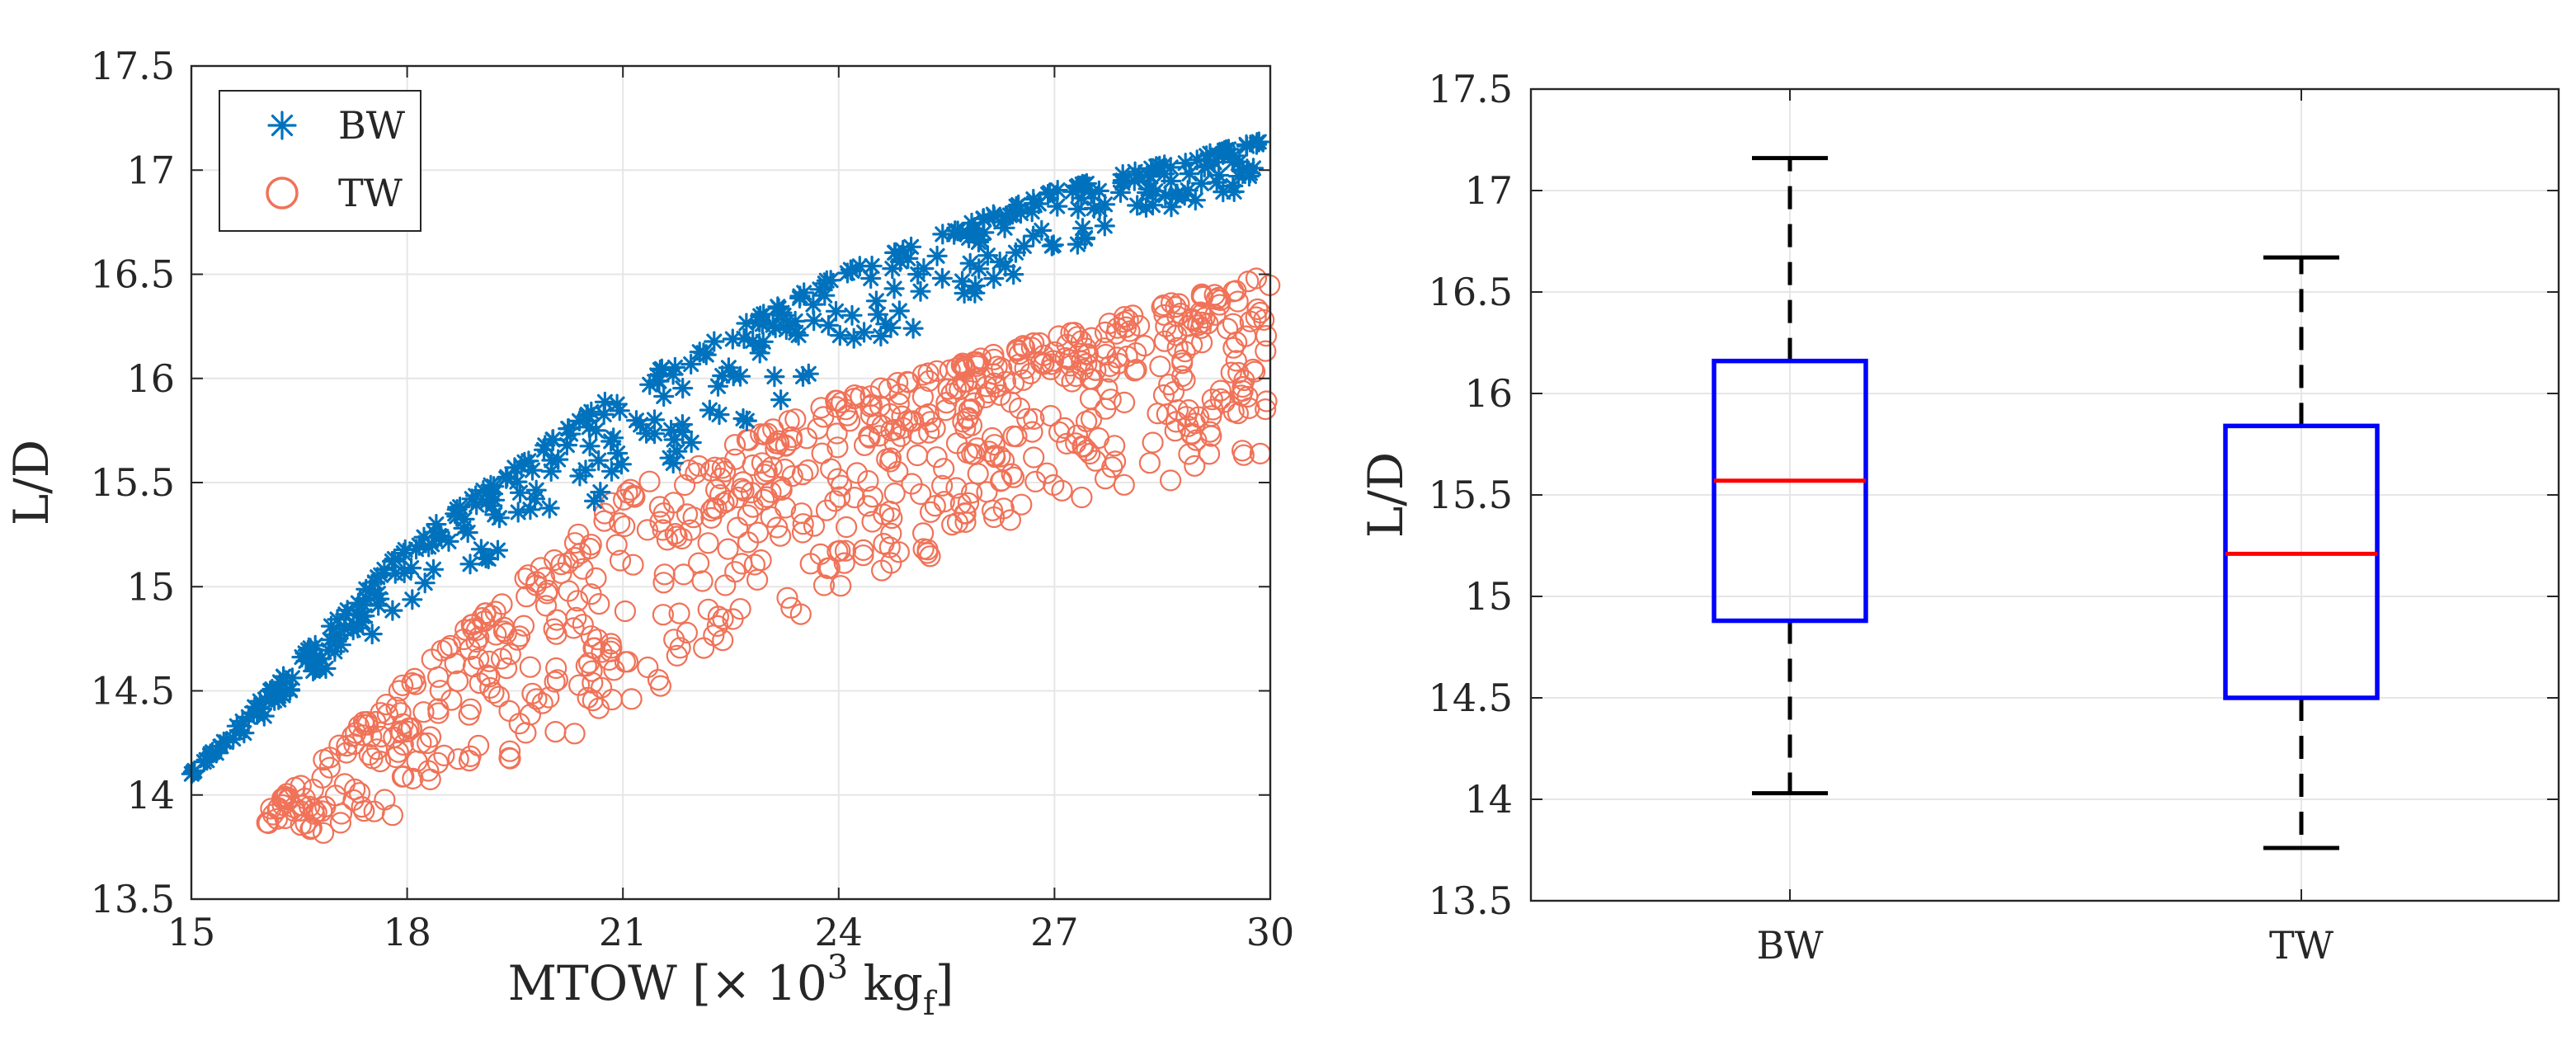 Image resolution: width=2576 pixels, height=1041 pixels. Describe the element at coordinates (150, 170) in the screenshot. I see `y-tick-label: 17` at that location.